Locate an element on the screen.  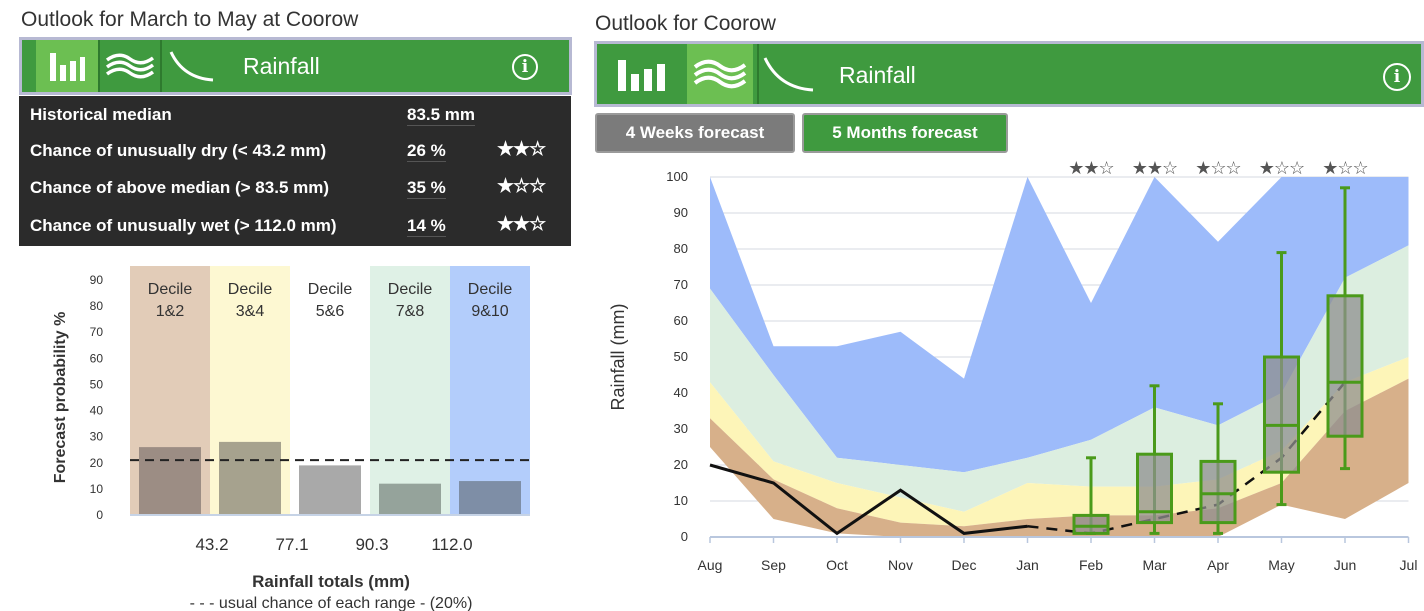
x-tick-label: Apr is located at coordinates (1218, 565).